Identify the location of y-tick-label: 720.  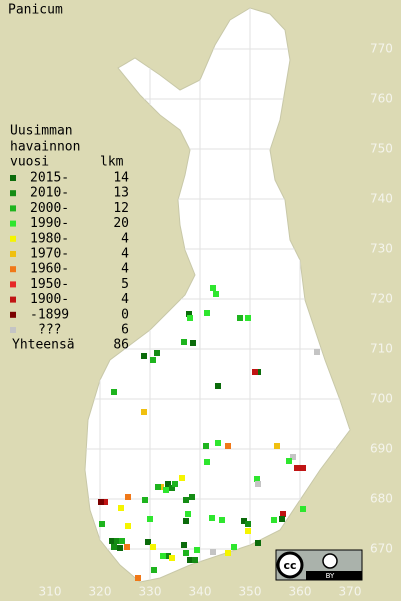
(381, 299).